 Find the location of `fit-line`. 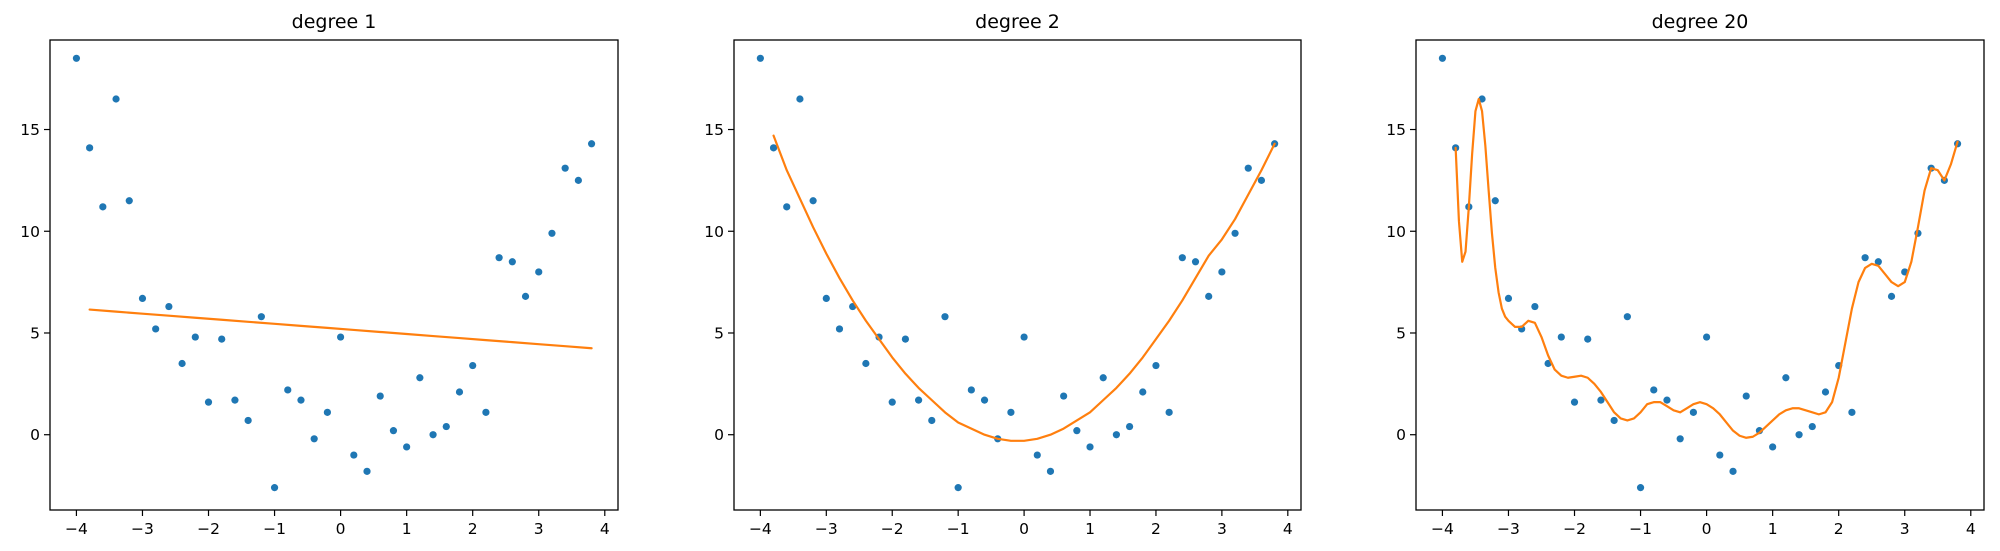

fit-line is located at coordinates (340, 329).